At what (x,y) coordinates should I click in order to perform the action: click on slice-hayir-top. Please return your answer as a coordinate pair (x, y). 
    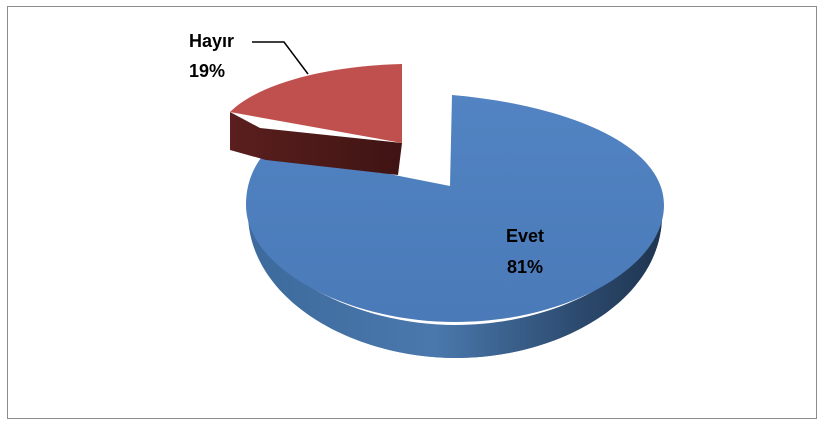
    Looking at the image, I should click on (316, 103).